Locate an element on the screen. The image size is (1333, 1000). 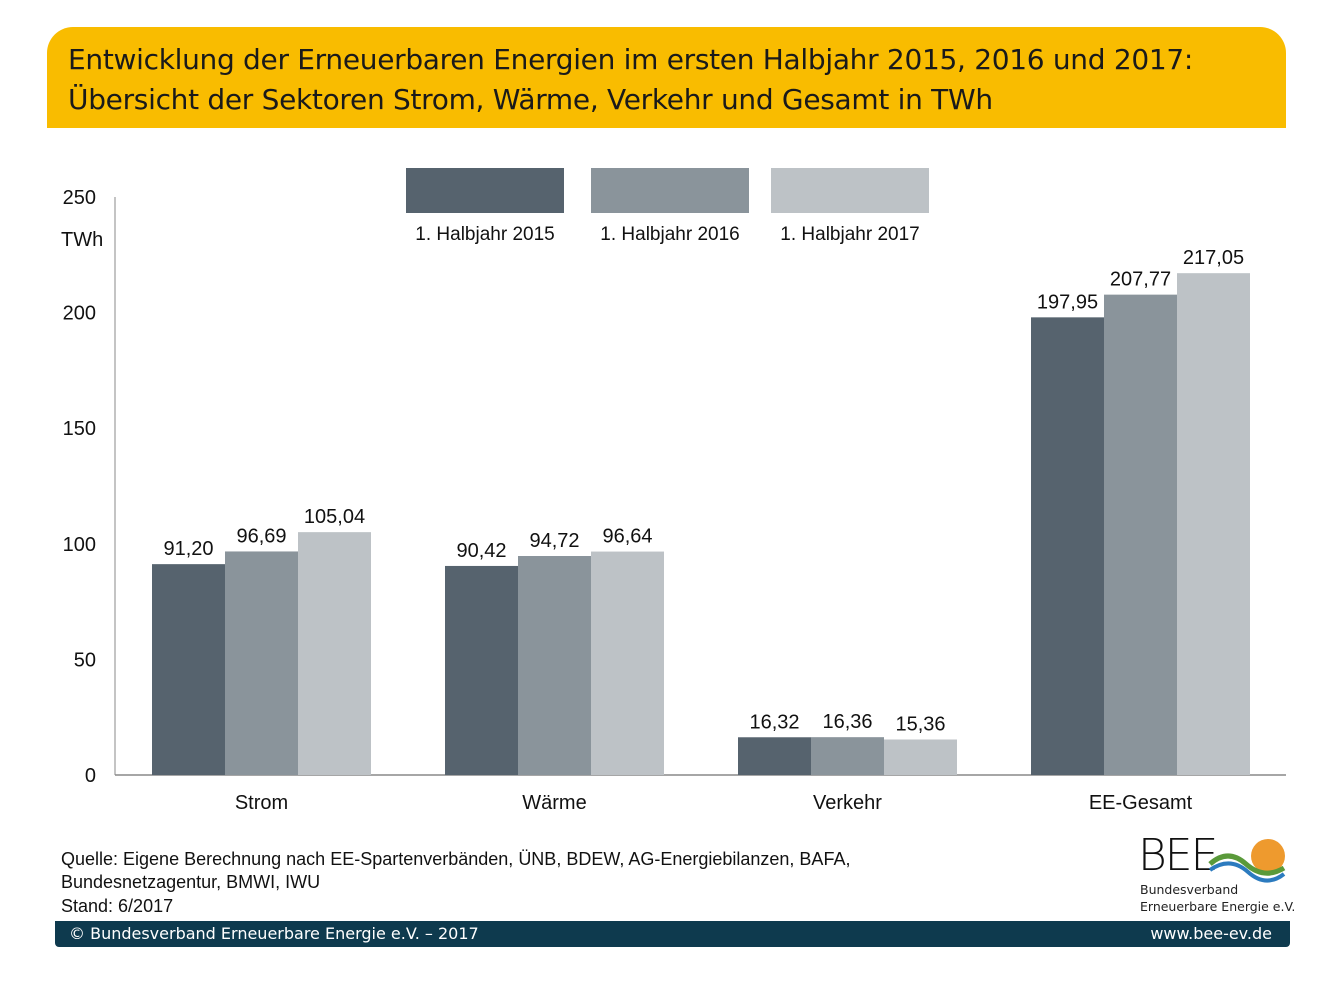
source-line-3: Stand: 6/2017 is located at coordinates (117, 906).